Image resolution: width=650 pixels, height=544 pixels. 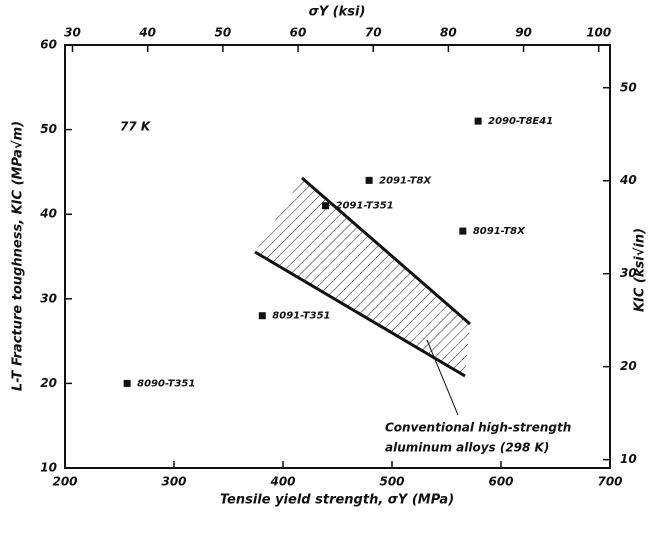 I want to click on point-label: 8090-T351, so click(x=166, y=383).